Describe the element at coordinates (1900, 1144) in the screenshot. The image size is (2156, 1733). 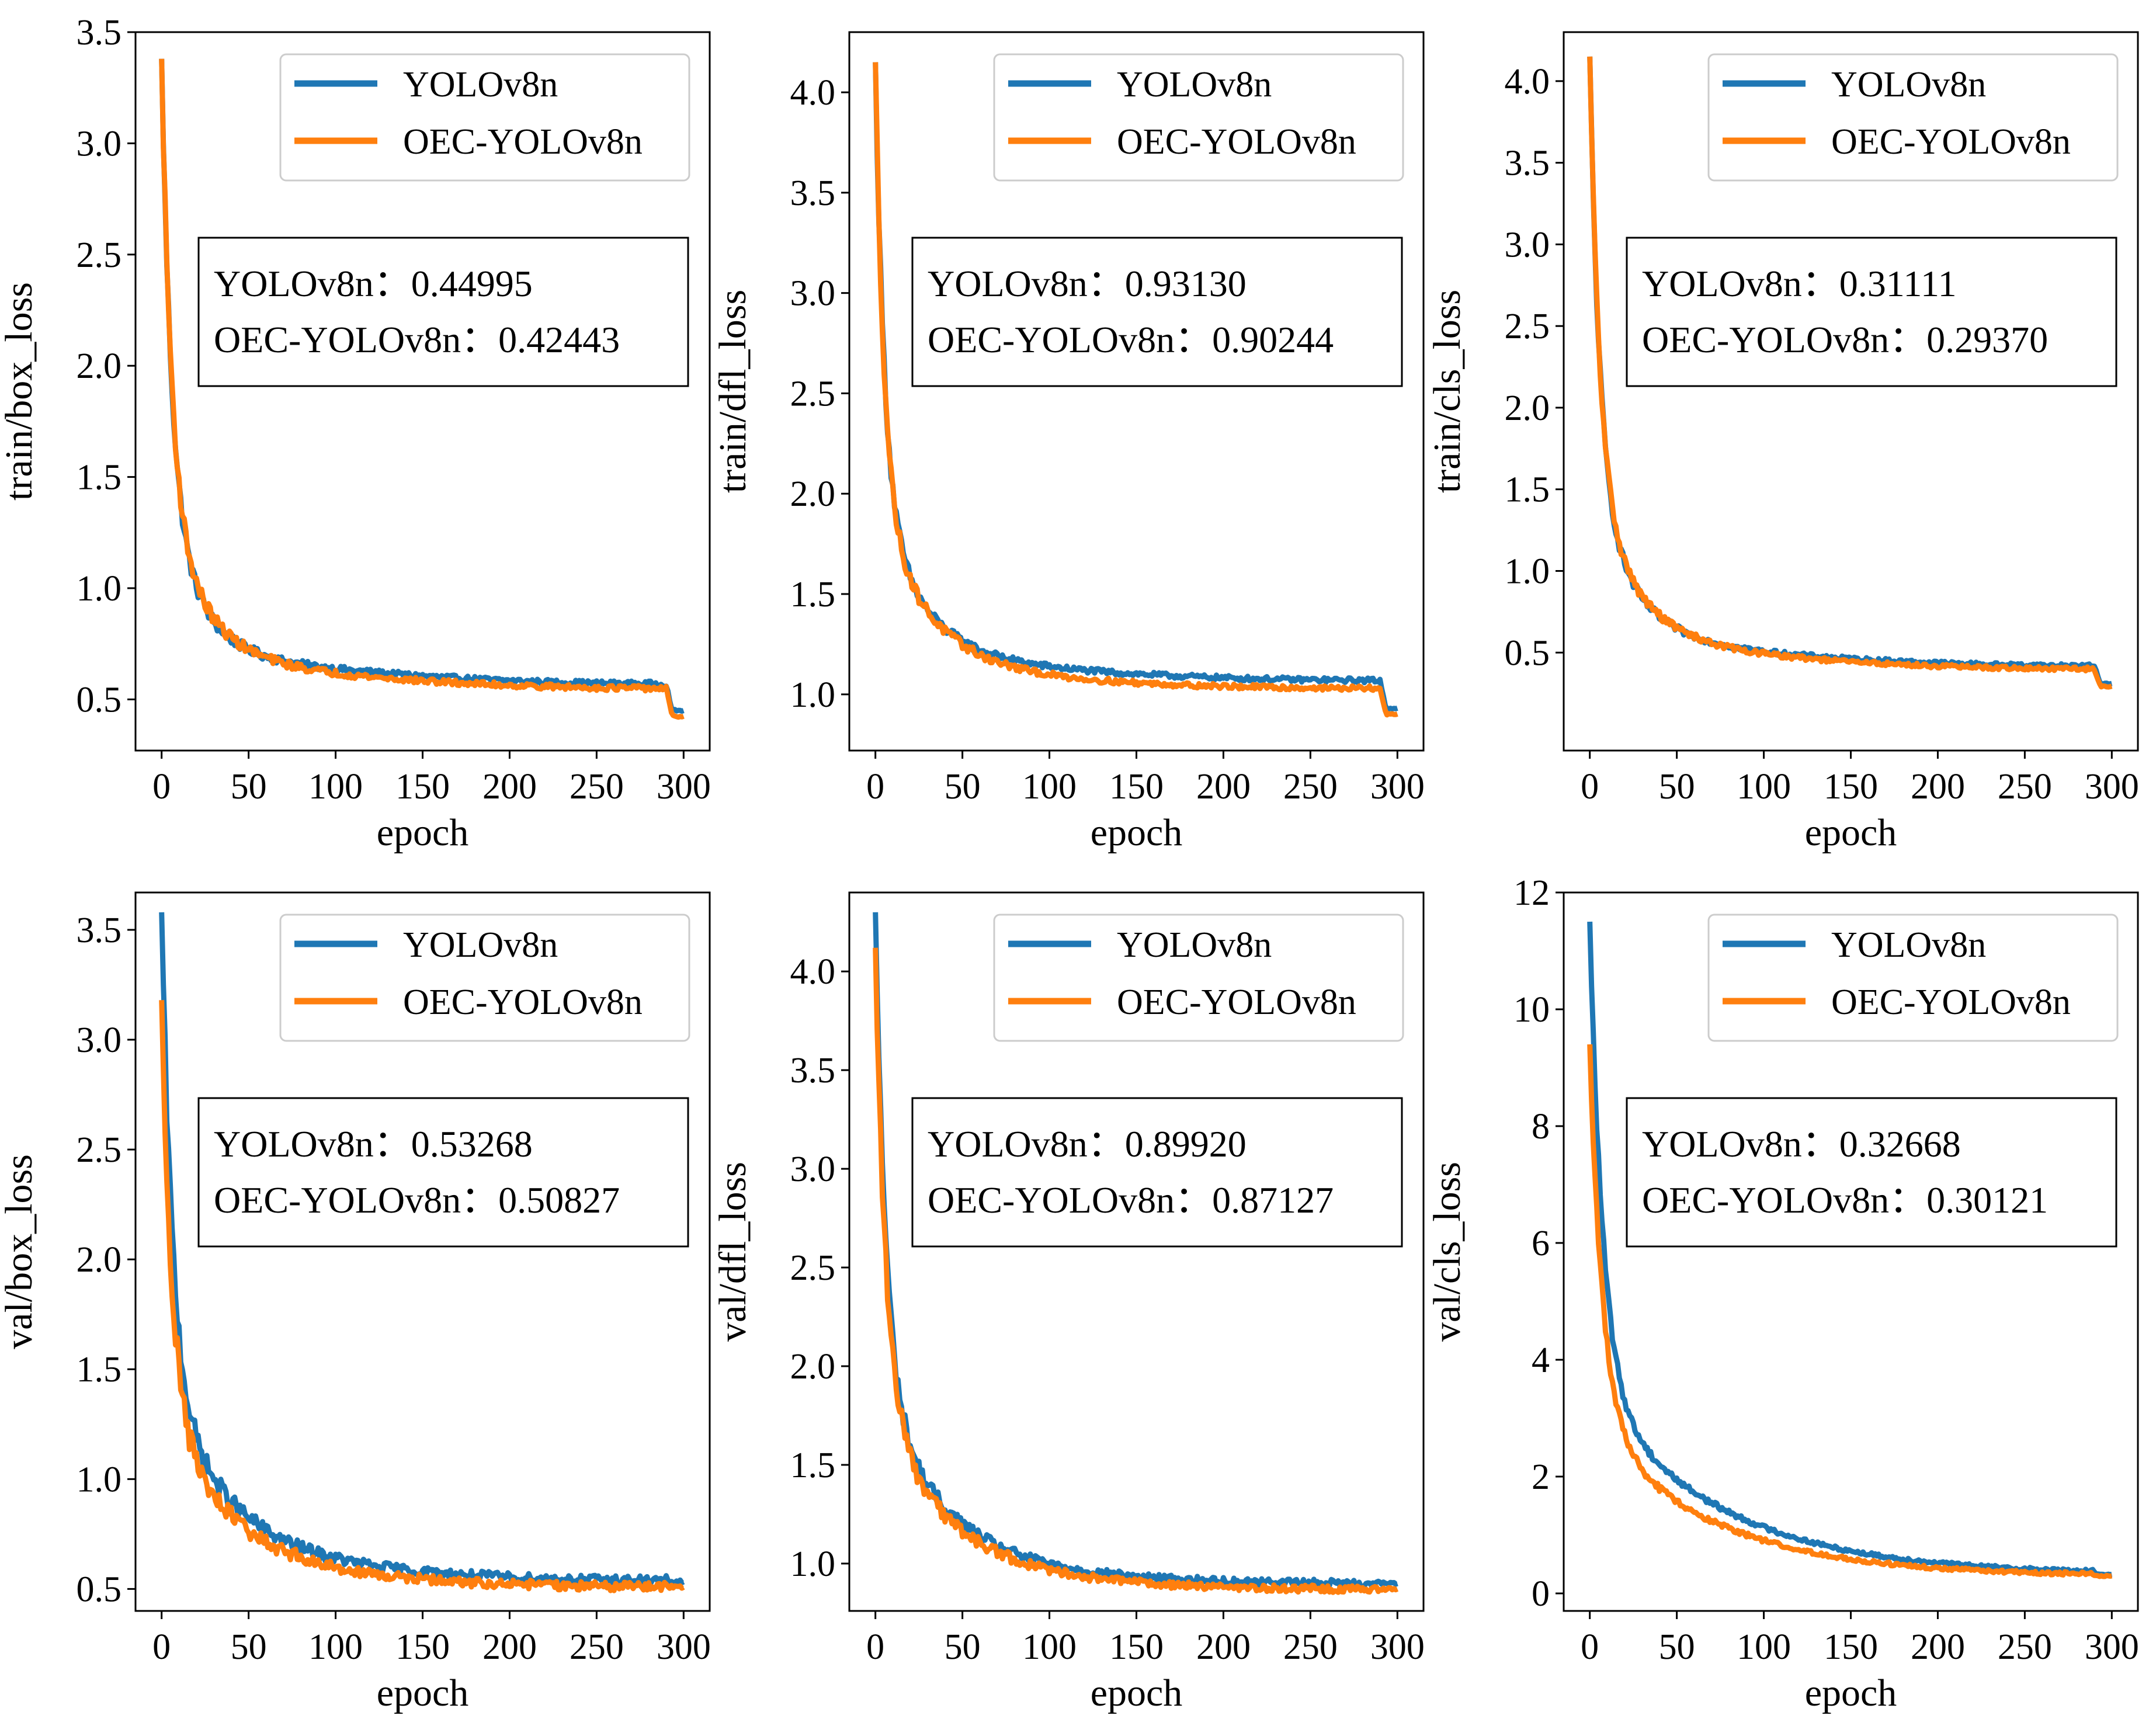
I see `annotation-value: 0.32668` at that location.